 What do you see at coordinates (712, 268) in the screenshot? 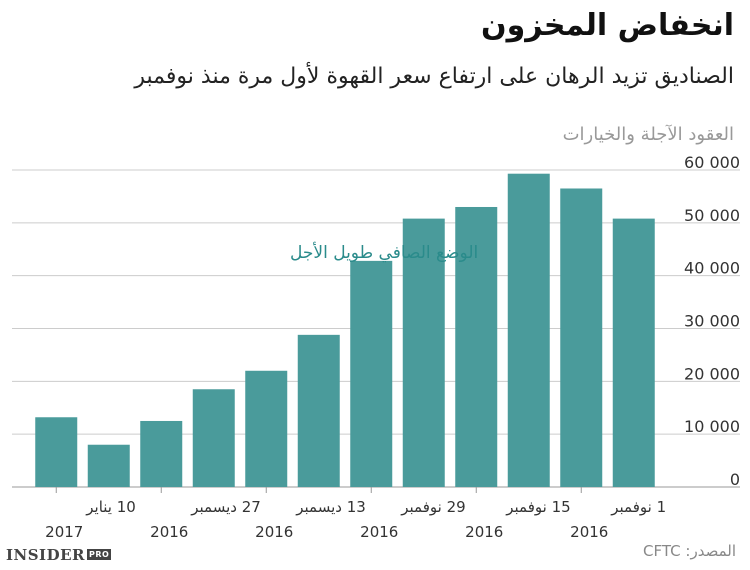
I see `y-tick-label: 40 000` at bounding box center [712, 268].